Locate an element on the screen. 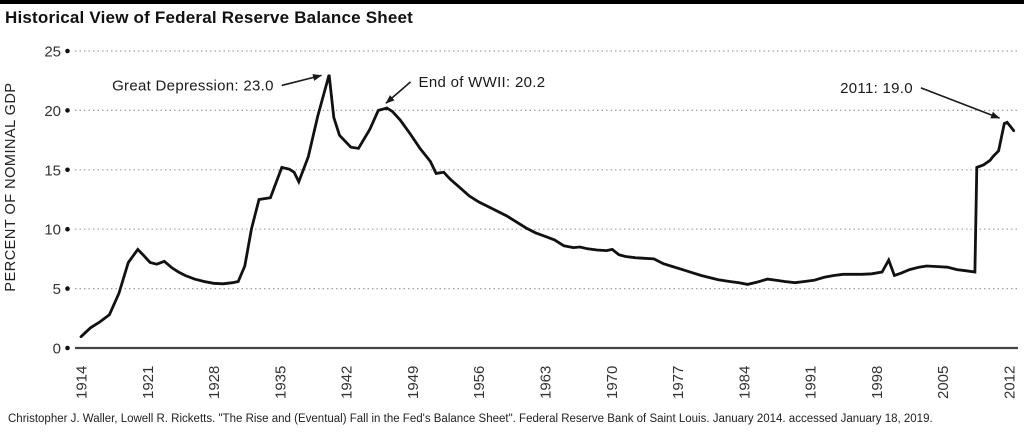 This screenshot has width=1024, height=438. x-tick-label-1970: 1970 is located at coordinates (612, 382).